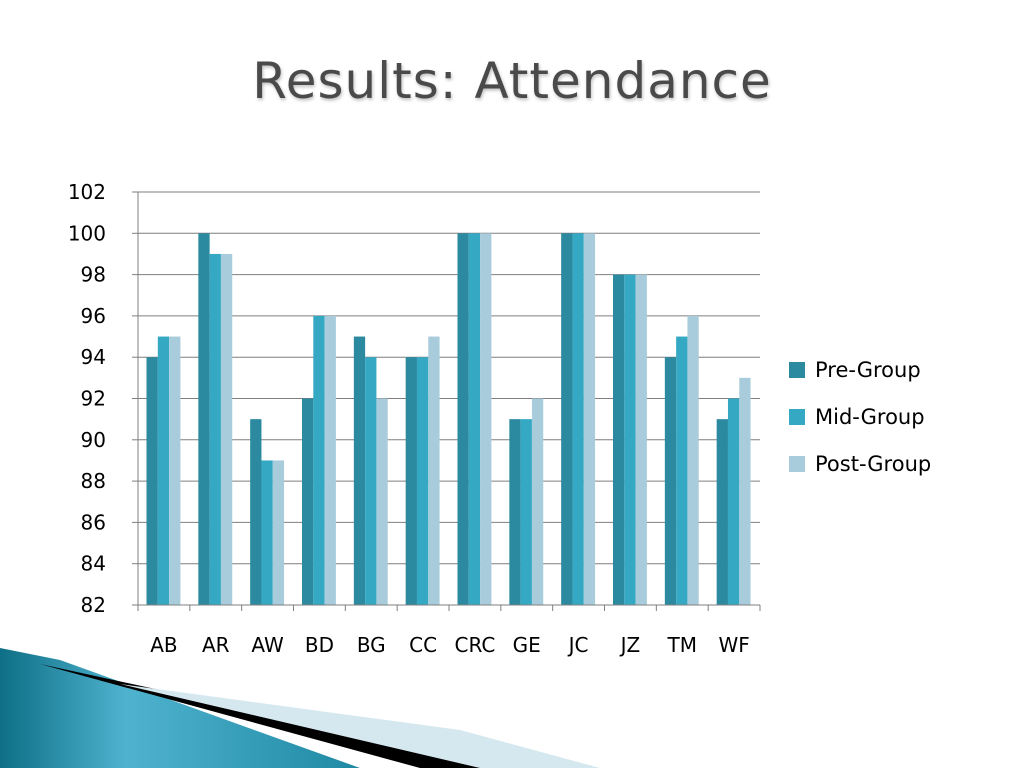  I want to click on x-tick-label: TM, so click(682, 645).